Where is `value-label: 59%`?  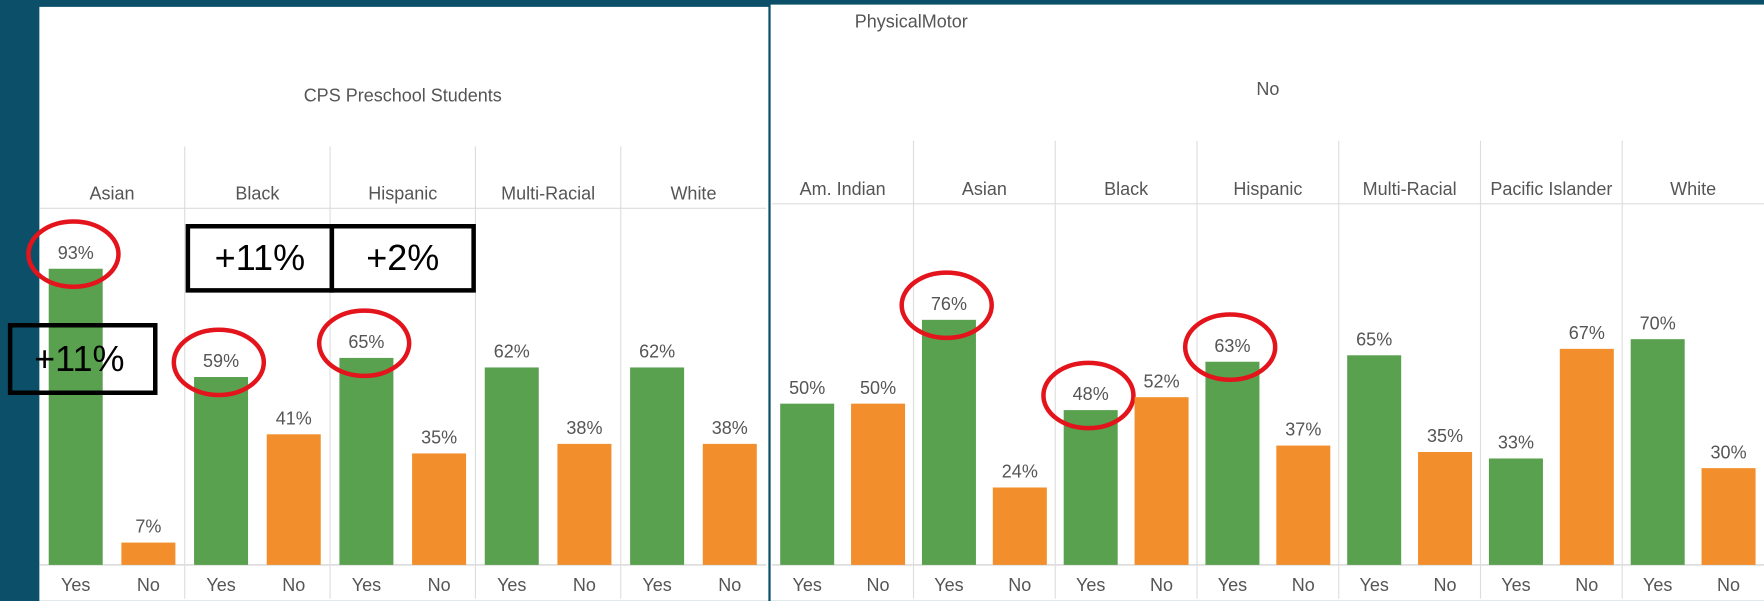 value-label: 59% is located at coordinates (221, 361).